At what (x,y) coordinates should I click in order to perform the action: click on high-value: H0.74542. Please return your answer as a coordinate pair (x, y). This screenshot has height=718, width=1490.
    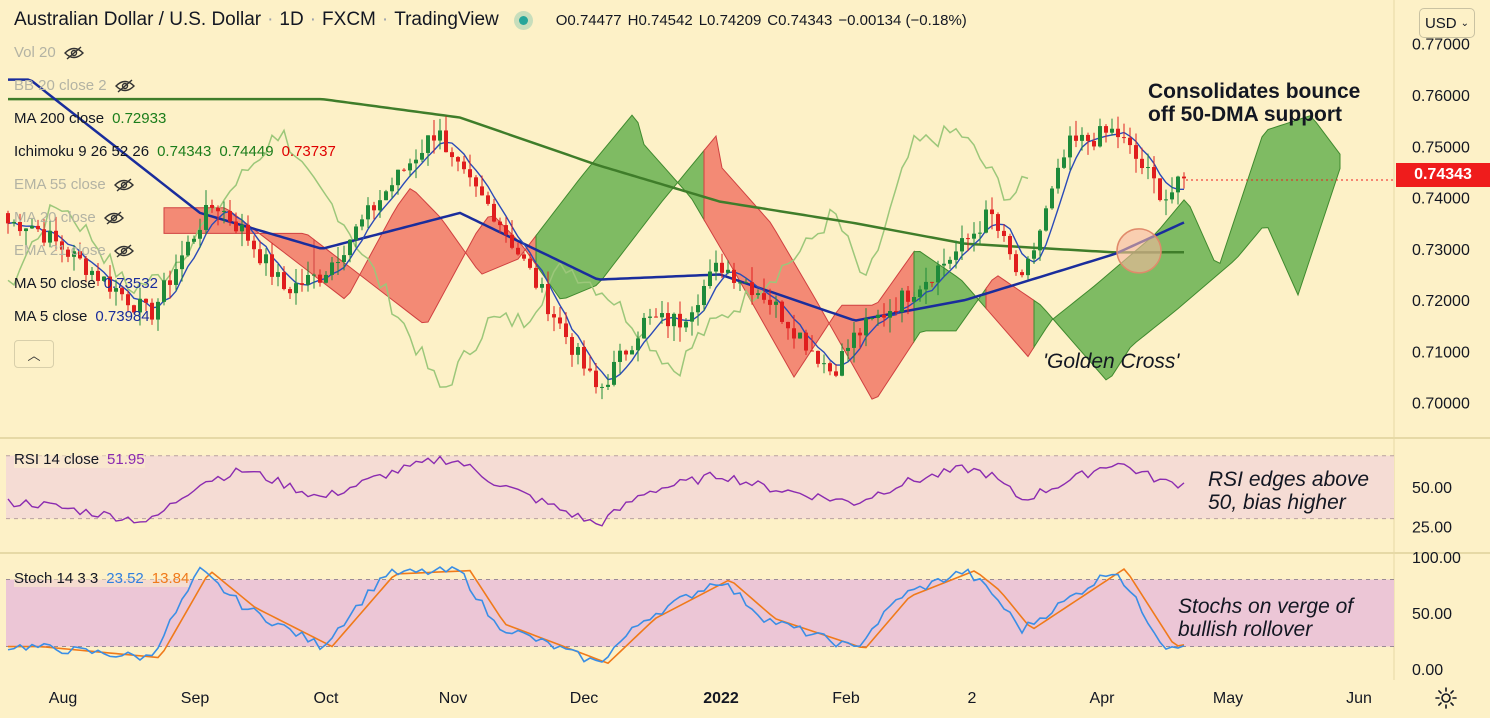
    Looking at the image, I should click on (660, 20).